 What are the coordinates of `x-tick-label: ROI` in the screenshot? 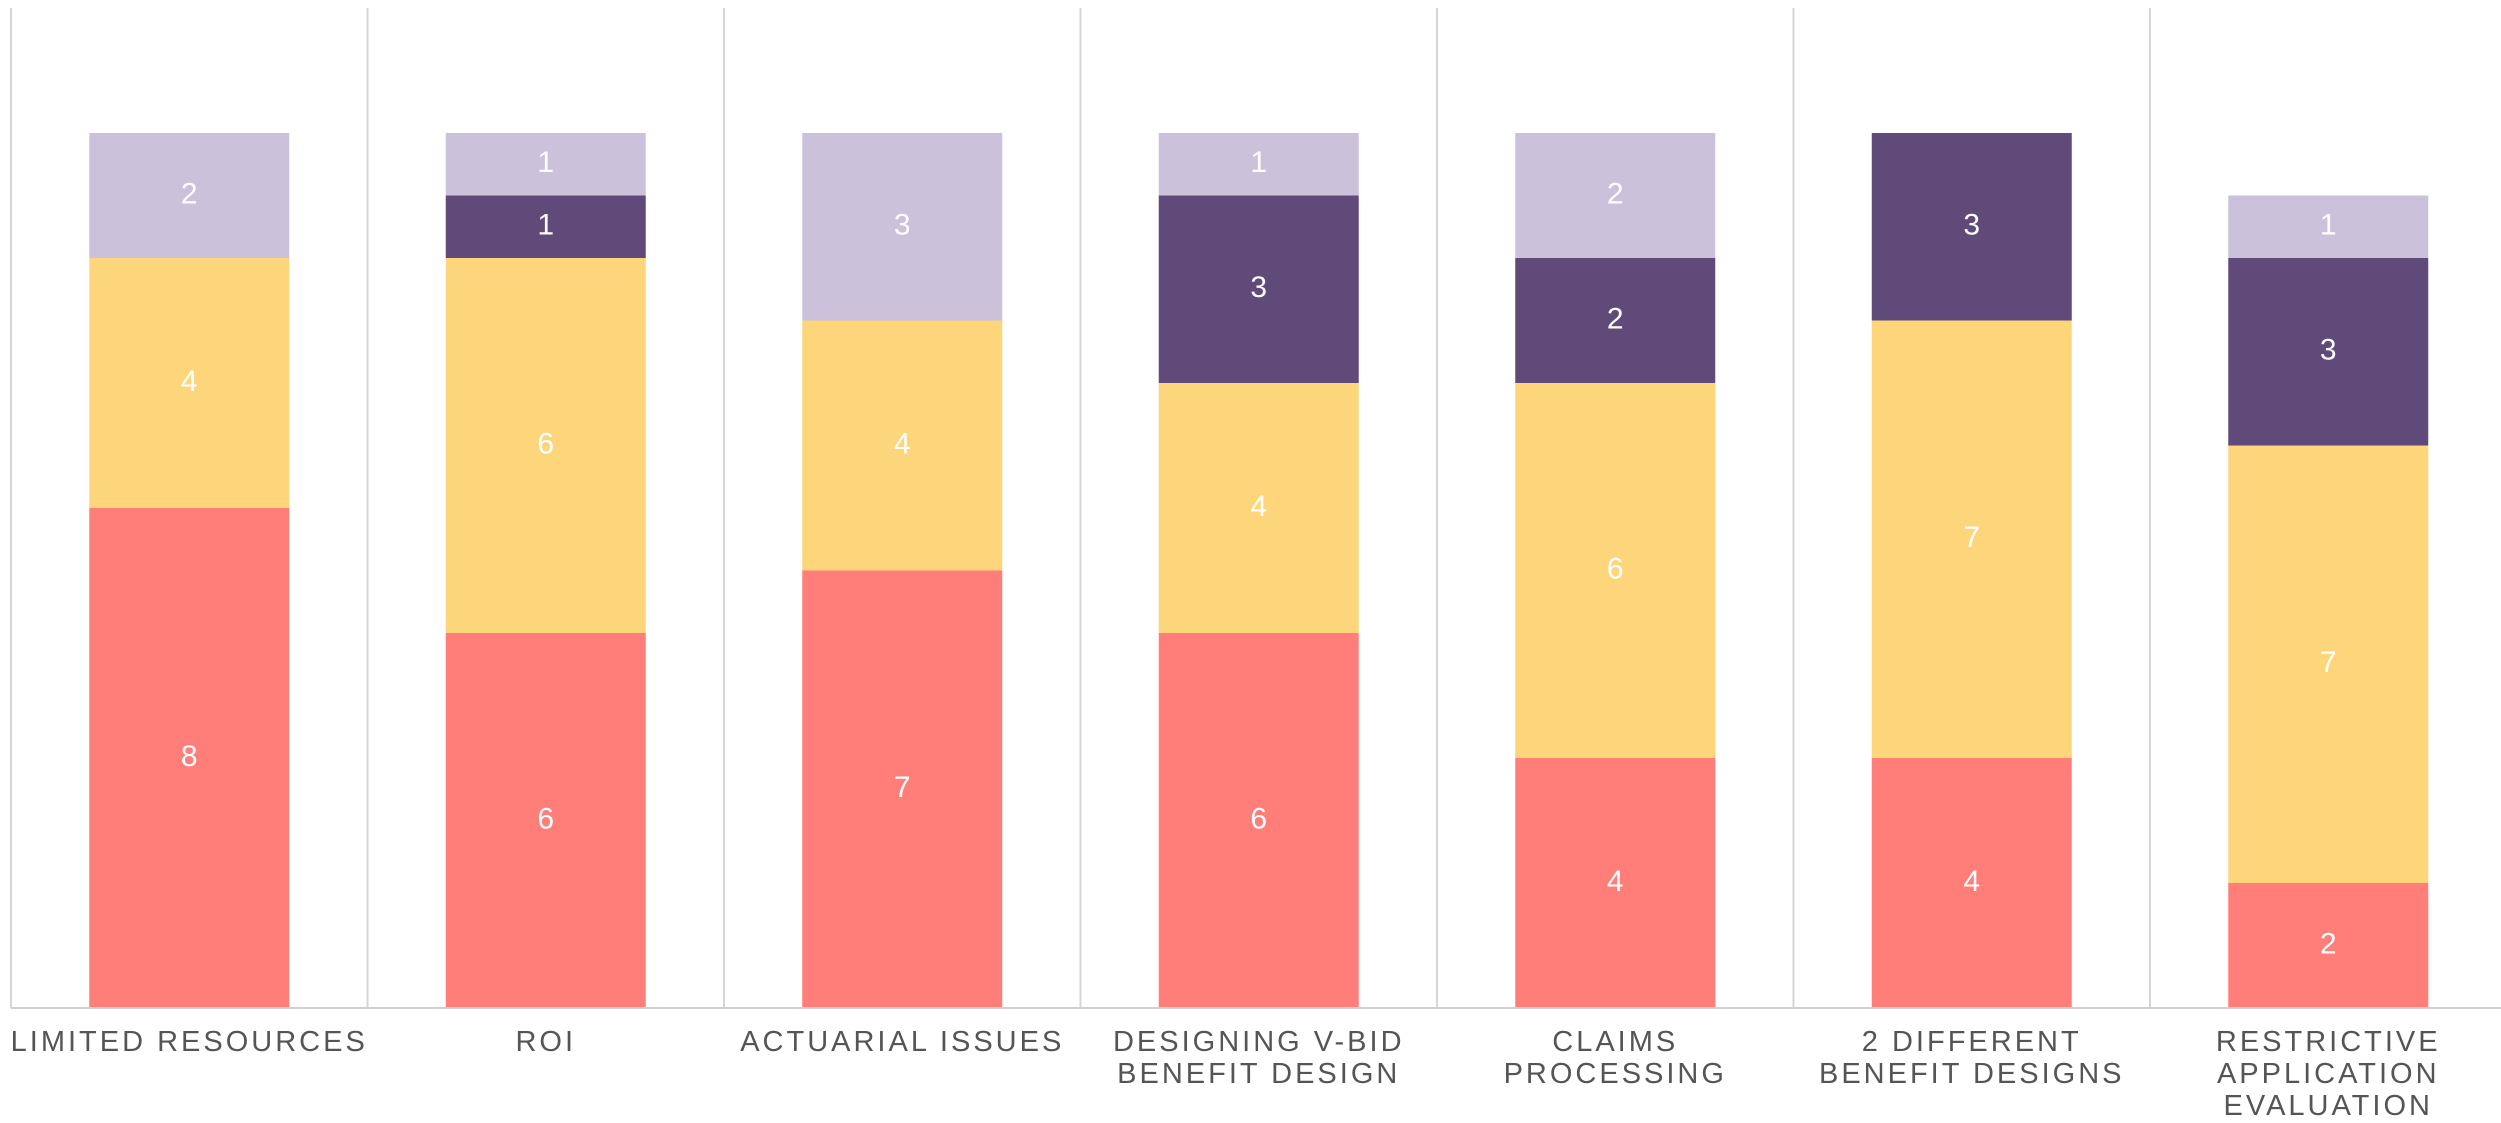 It's located at (546, 1042).